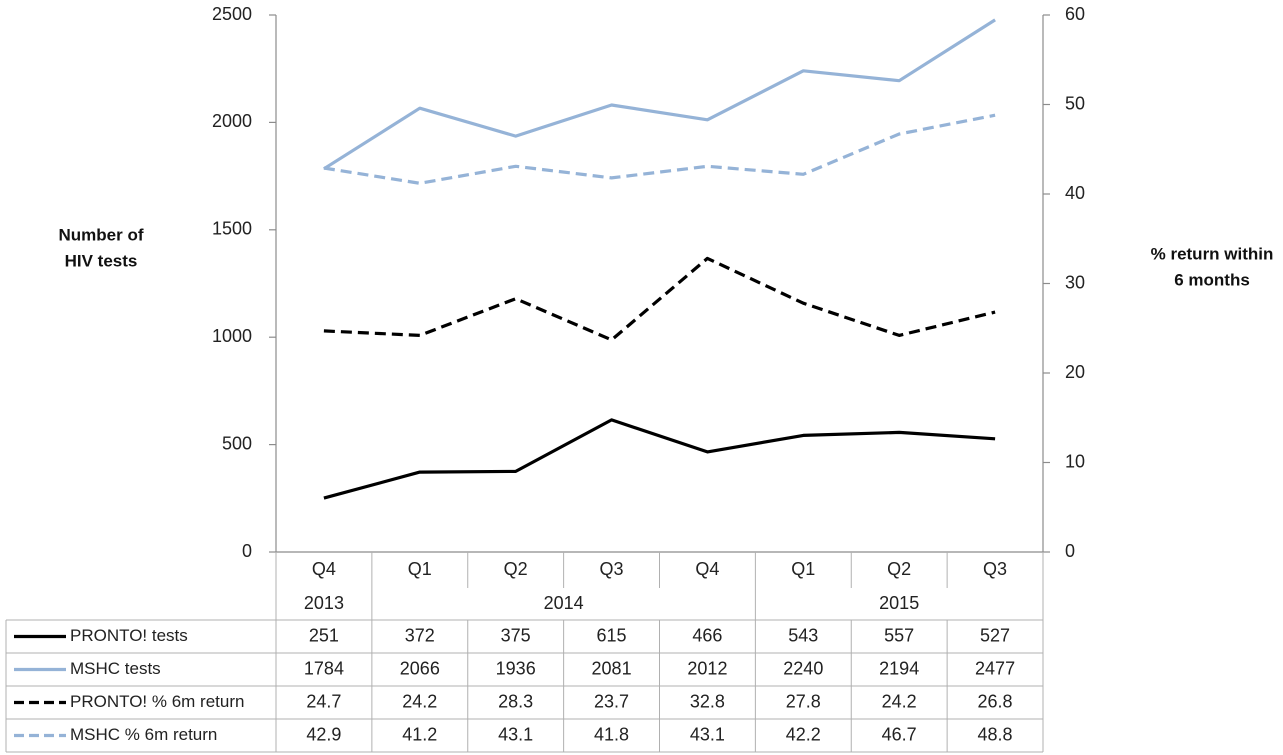 Image resolution: width=1283 pixels, height=755 pixels. Describe the element at coordinates (707, 635) in the screenshot. I see `data-cell: 466` at that location.